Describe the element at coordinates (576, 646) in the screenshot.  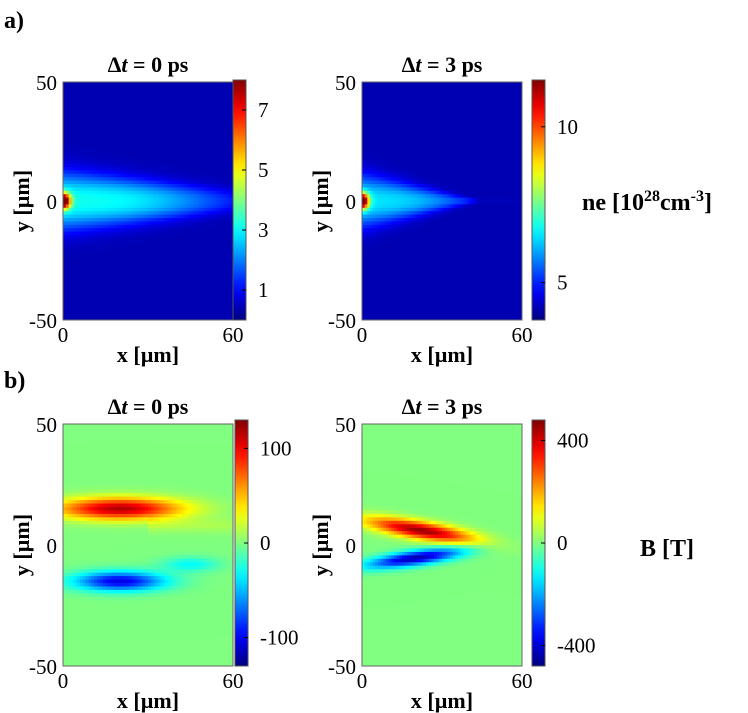
I see `colorbar-tick-label: -400` at that location.